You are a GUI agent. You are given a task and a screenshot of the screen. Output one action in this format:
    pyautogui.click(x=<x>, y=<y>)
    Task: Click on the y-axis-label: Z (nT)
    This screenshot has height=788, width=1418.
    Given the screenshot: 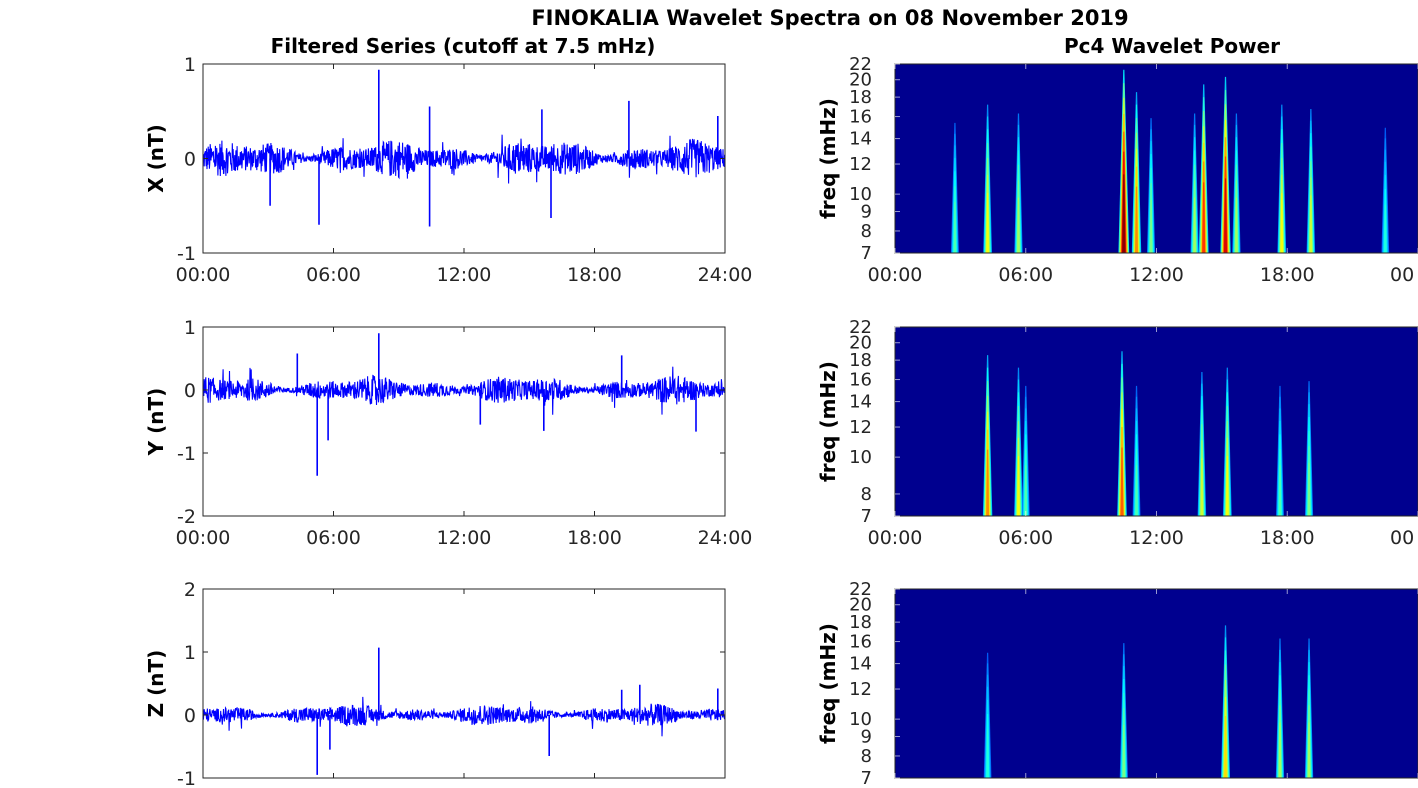 What is the action you would take?
    pyautogui.click(x=156, y=684)
    